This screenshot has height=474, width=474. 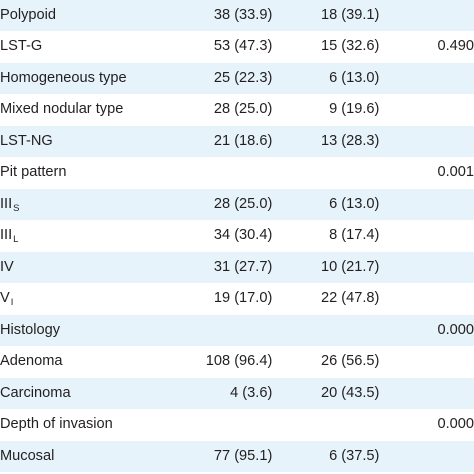 I want to click on group2-value-cell: 13 (28.3), so click(x=326, y=141).